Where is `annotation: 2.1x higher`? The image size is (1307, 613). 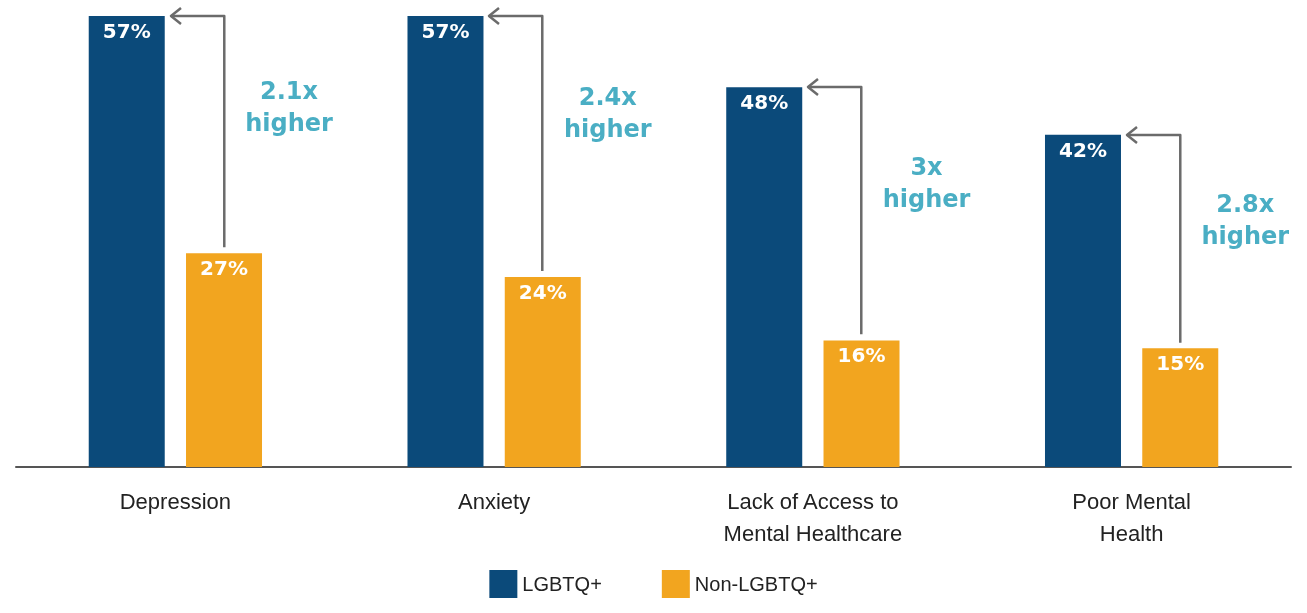 annotation: 2.1x higher is located at coordinates (289, 108).